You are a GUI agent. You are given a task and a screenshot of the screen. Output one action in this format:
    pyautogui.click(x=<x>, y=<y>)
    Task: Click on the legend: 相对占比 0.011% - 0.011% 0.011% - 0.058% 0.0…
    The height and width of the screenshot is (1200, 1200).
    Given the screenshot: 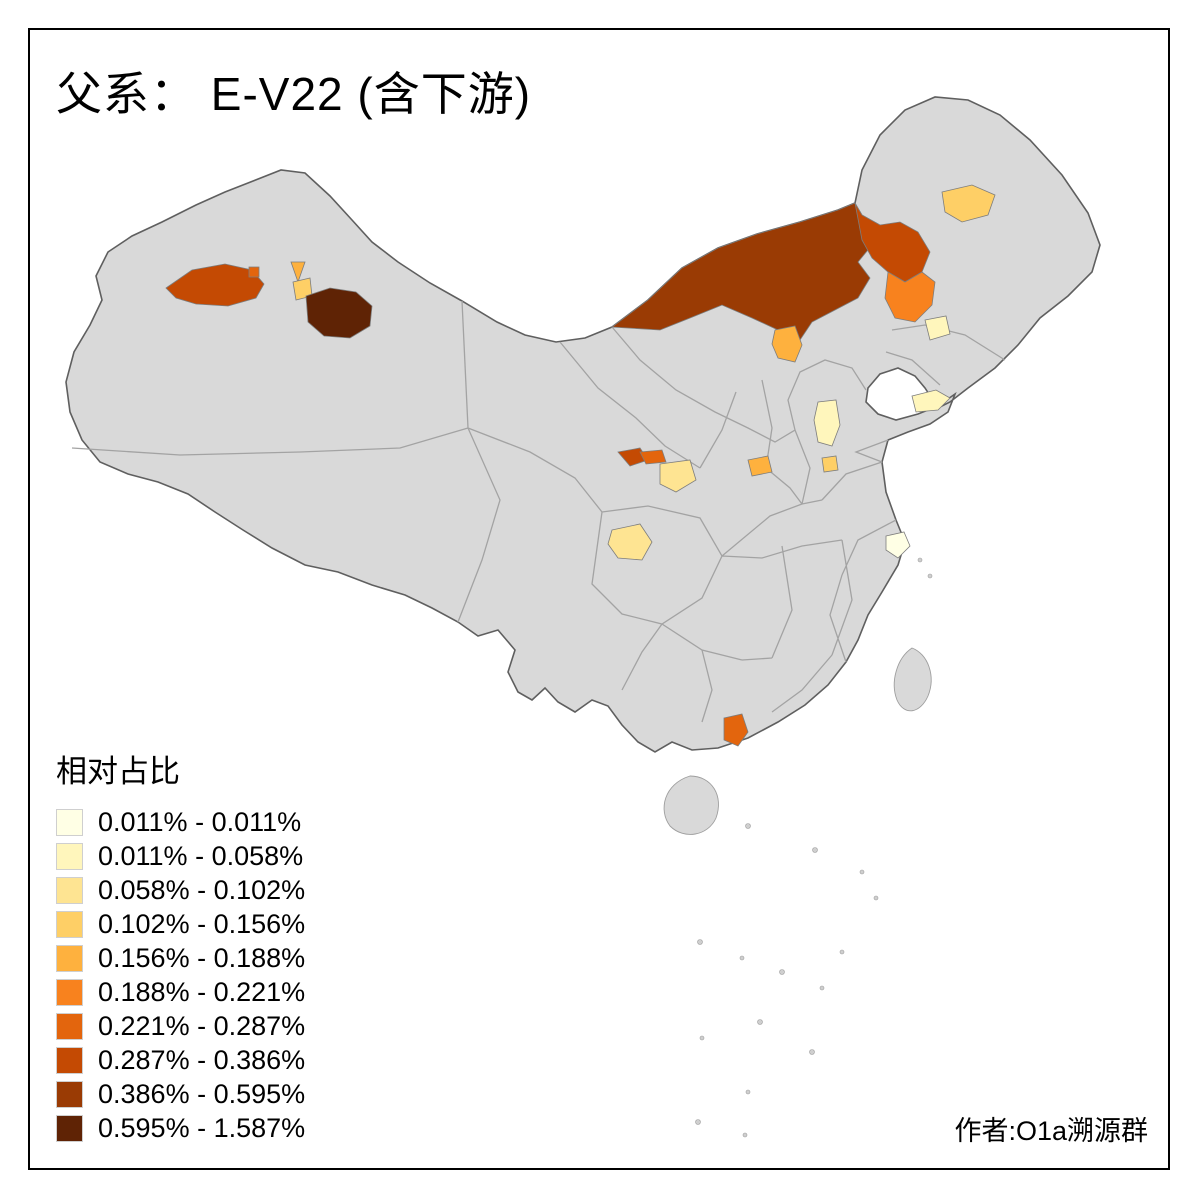 What is the action you would take?
    pyautogui.click(x=180, y=947)
    